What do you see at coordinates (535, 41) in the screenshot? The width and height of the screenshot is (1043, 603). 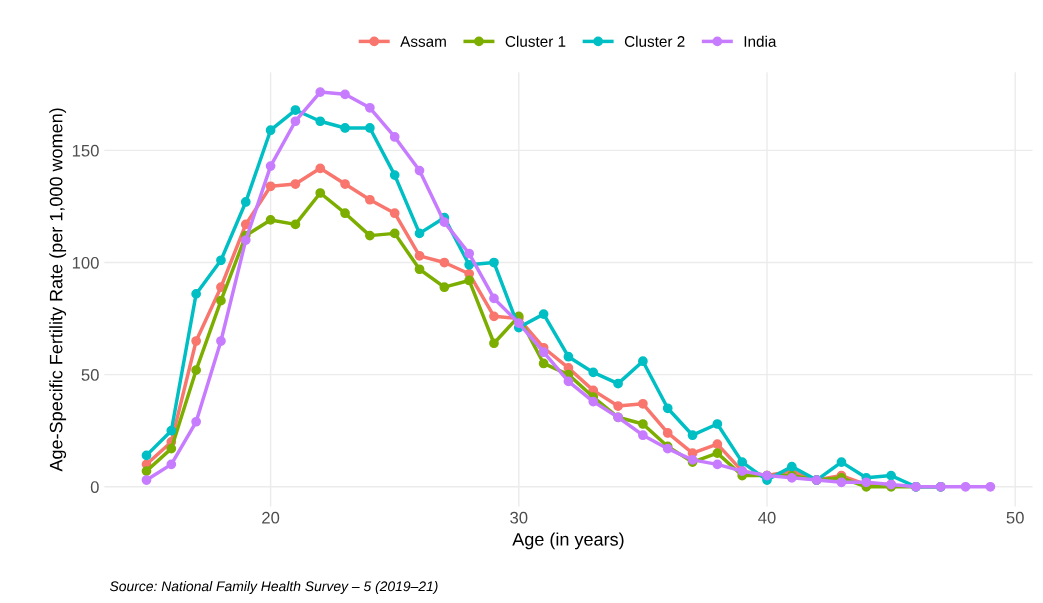 I see `legend-label: Cluster 1` at bounding box center [535, 41].